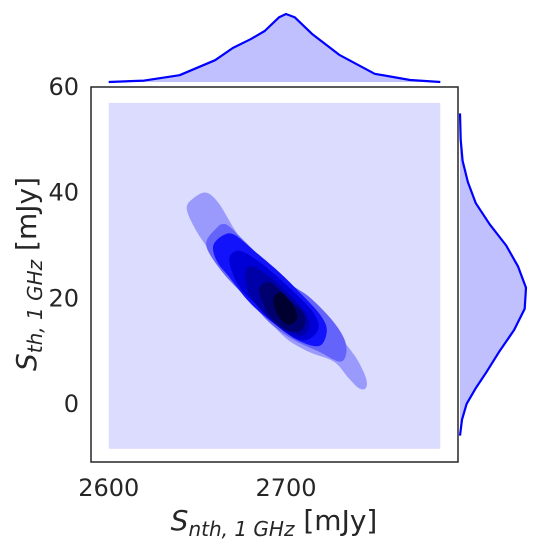  I want to click on x-marginal-line, so click(274, 48).